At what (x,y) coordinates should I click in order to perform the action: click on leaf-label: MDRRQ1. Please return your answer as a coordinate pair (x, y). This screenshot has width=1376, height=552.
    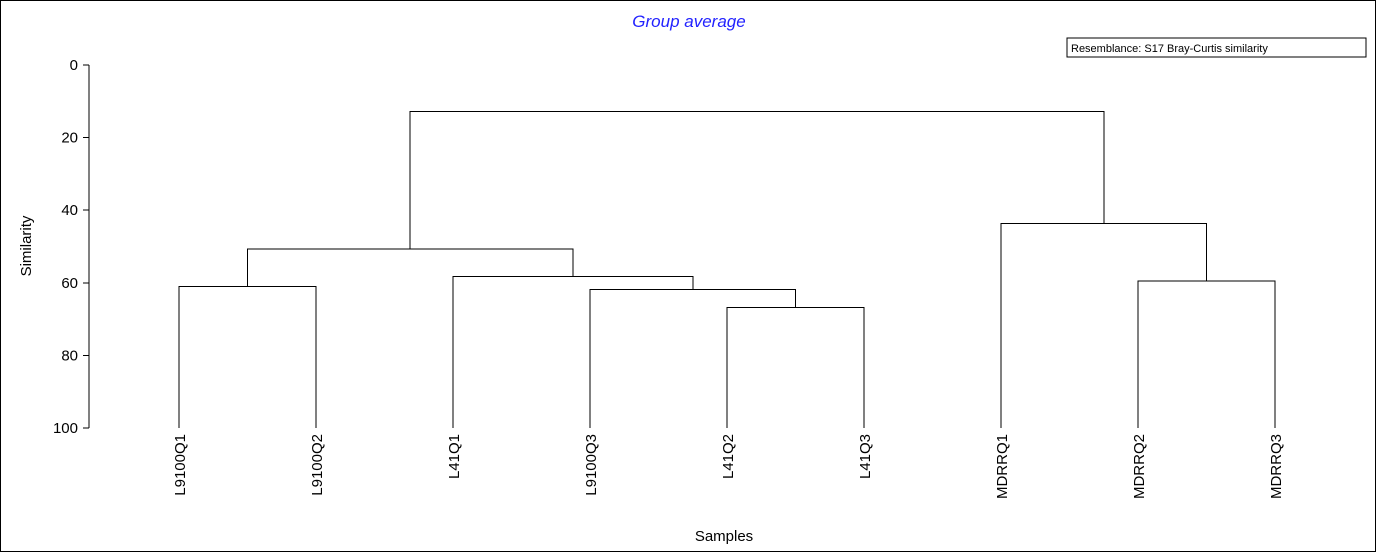
    Looking at the image, I should click on (1002, 466).